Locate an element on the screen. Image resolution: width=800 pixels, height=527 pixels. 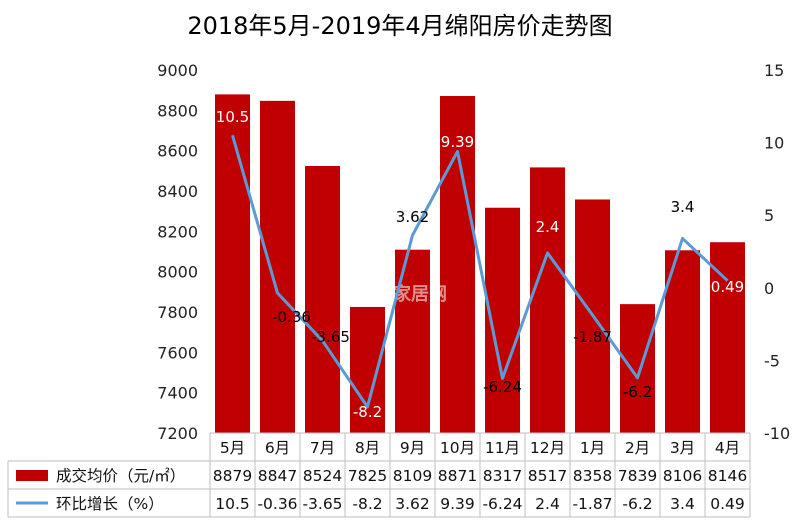
line-data-label: 2.4 is located at coordinates (548, 227).